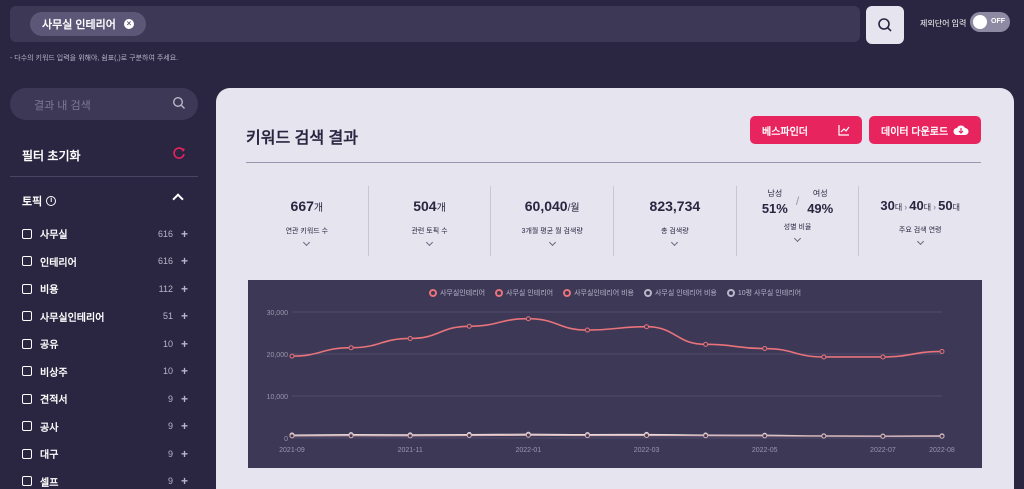  Describe the element at coordinates (920, 221) in the screenshot. I see `stat-main-ages: 30대 › 40대 › 50대 주요 검색 연령` at that location.